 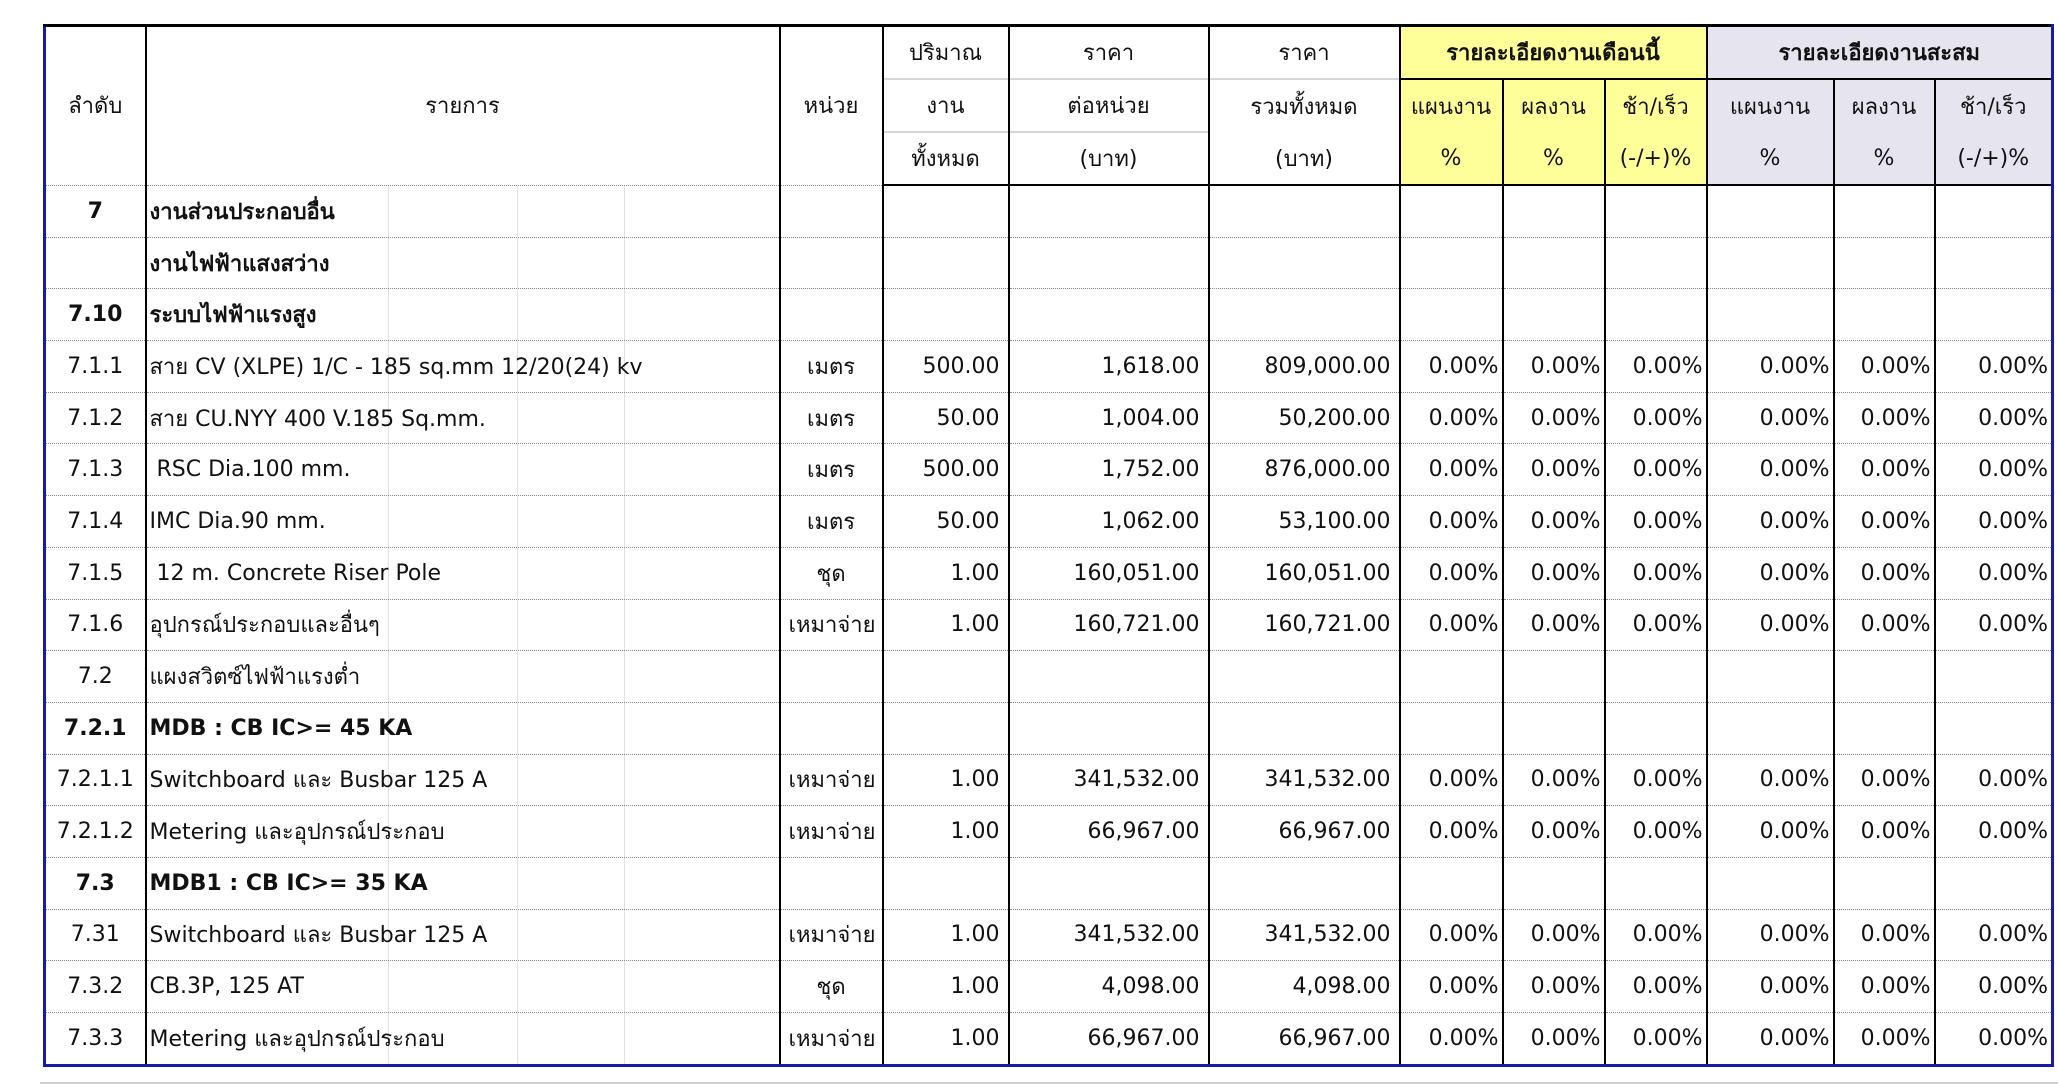 I want to click on item-cum-plan-percent, so click(x=1770, y=262).